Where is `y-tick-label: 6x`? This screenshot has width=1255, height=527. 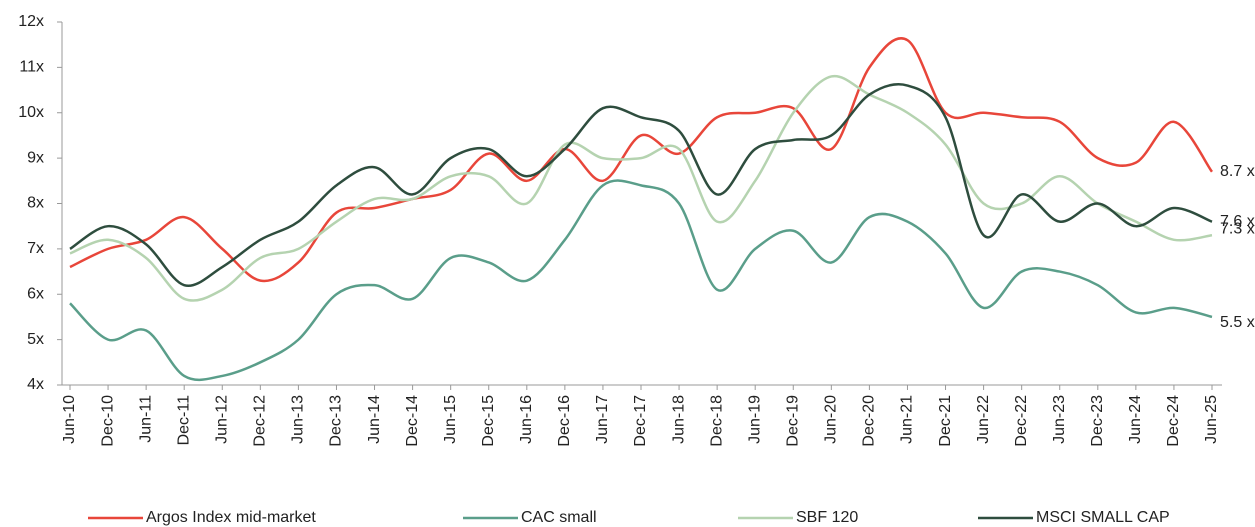
y-tick-label: 6x is located at coordinates (35, 293).